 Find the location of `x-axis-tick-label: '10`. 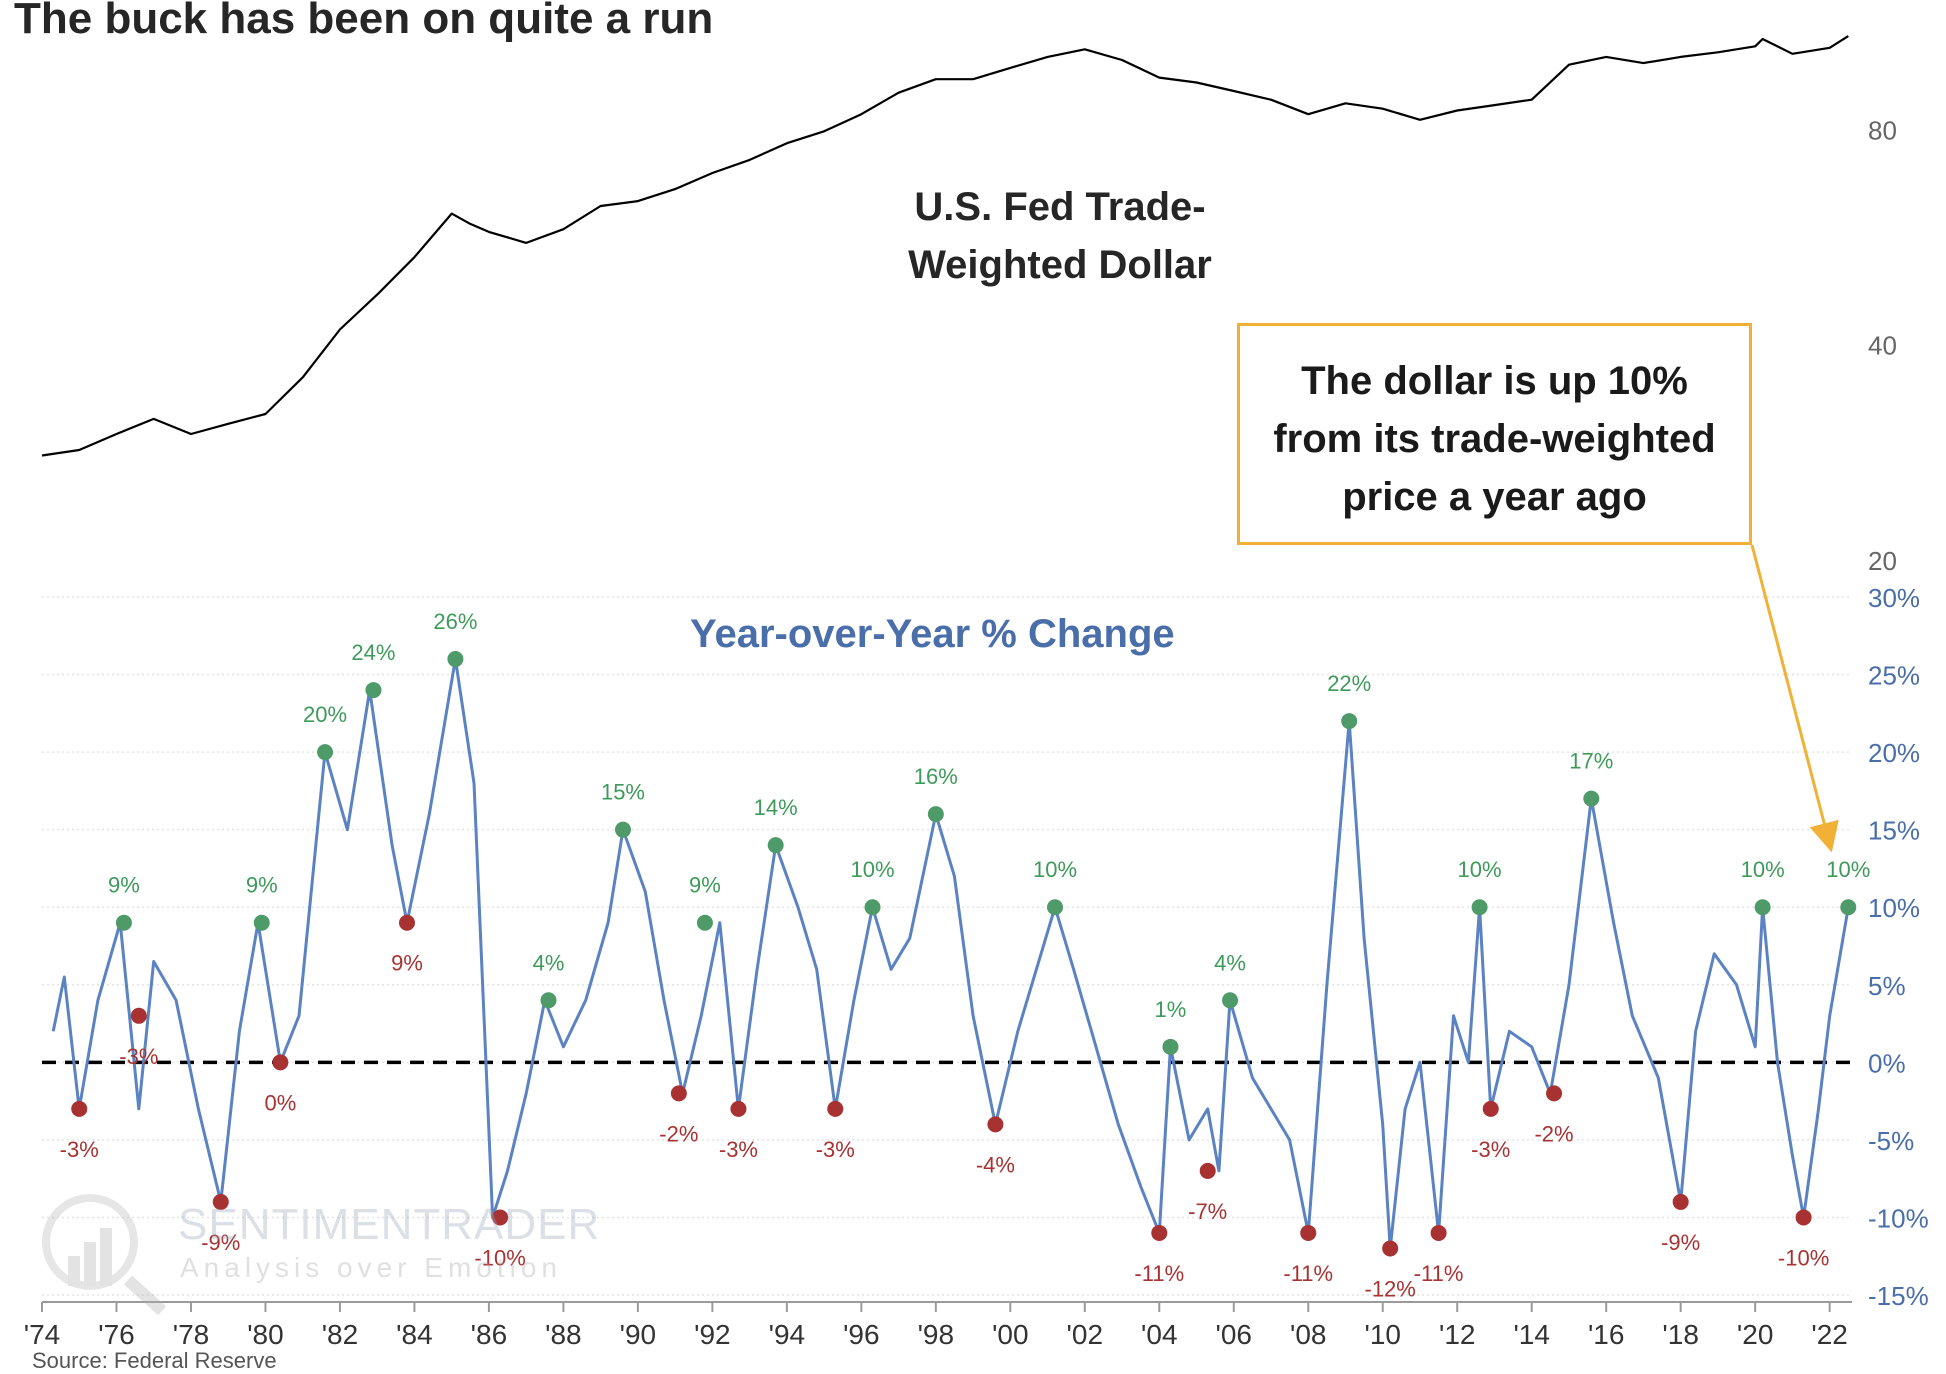

x-axis-tick-label: '10 is located at coordinates (1382, 1334).